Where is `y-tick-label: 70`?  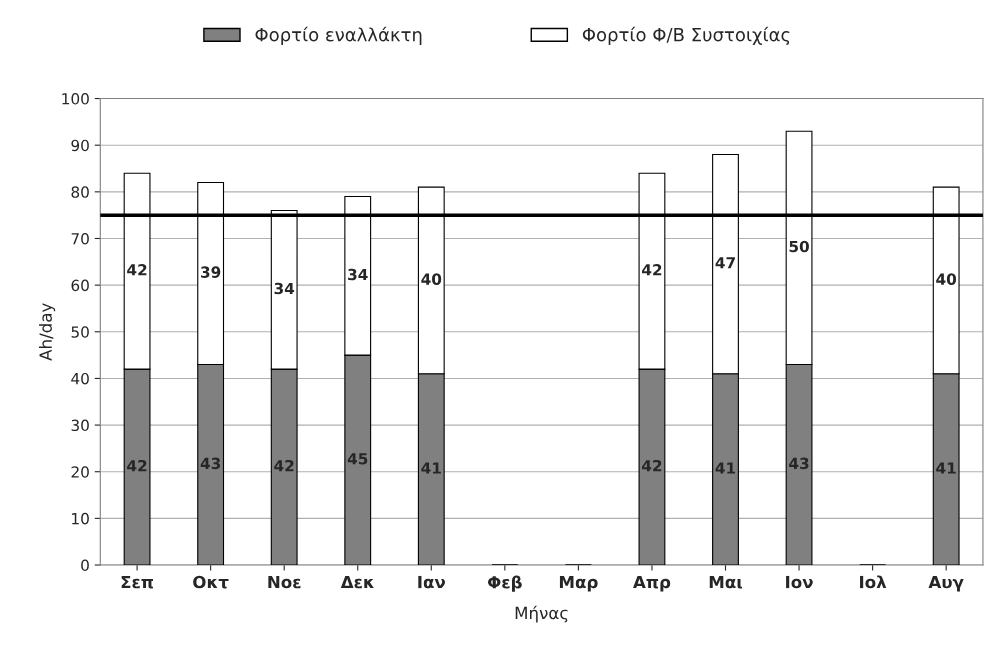
y-tick-label: 70 is located at coordinates (80, 238).